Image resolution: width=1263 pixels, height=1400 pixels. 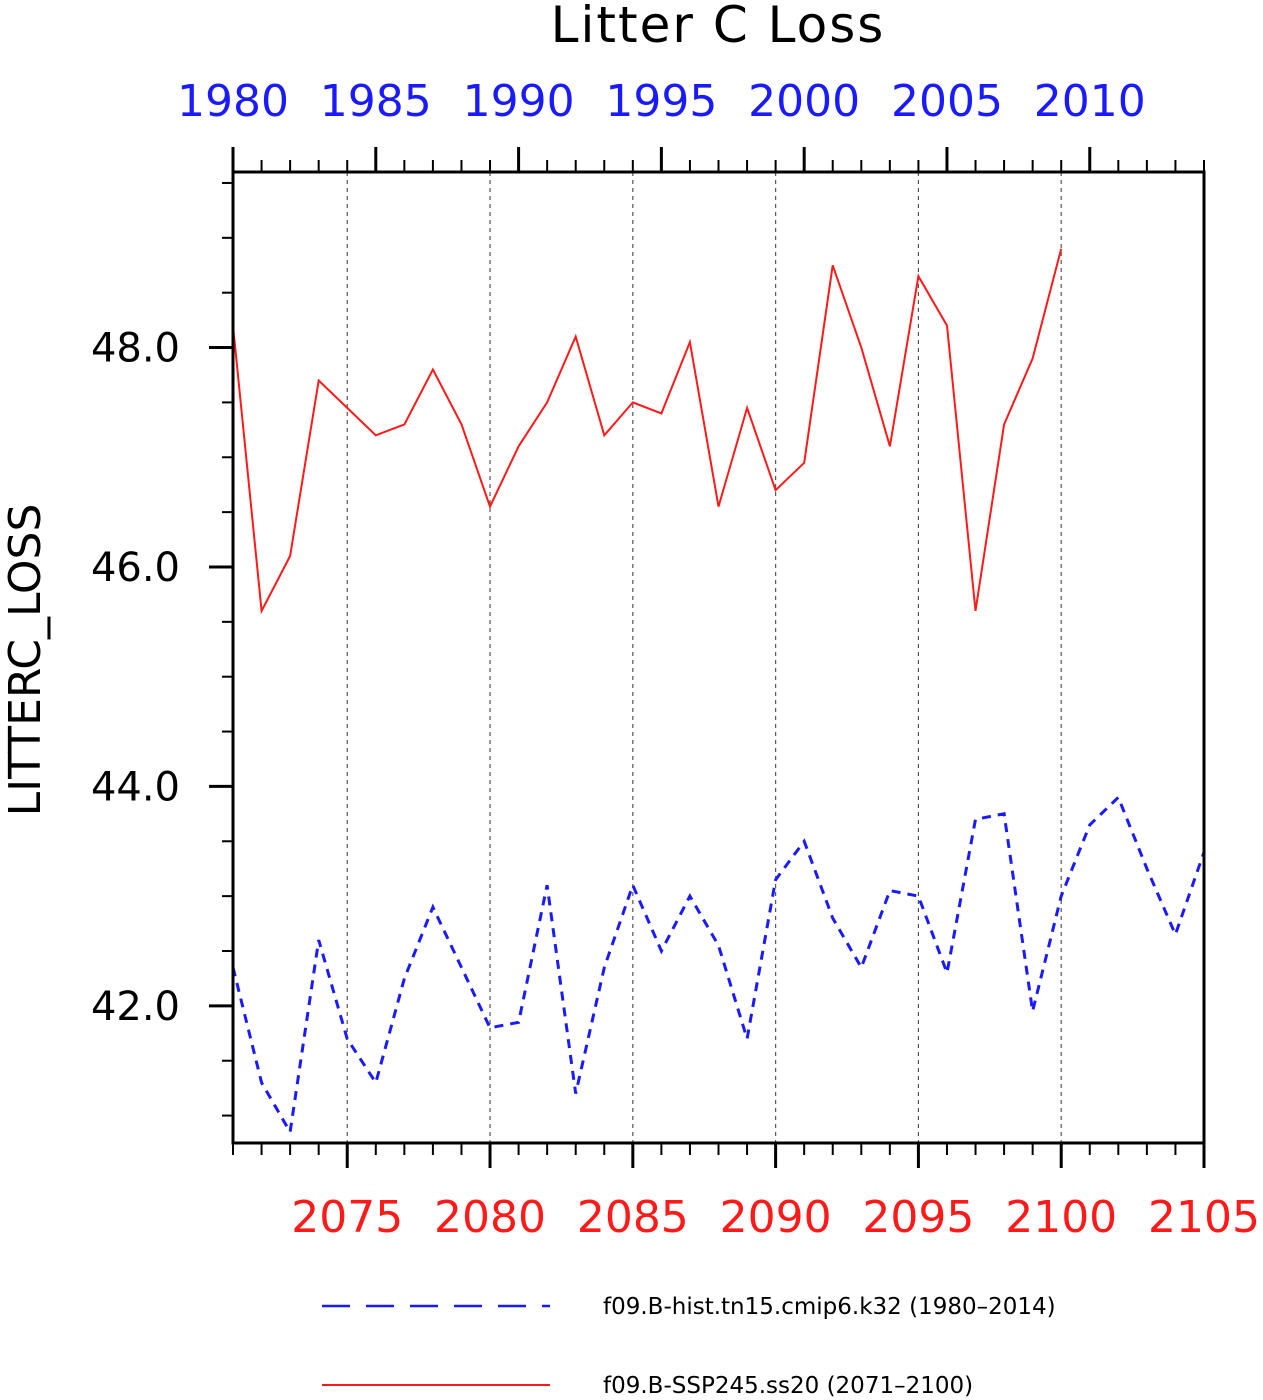 What do you see at coordinates (633, 1217) in the screenshot?
I see `bottom-axis-tick-label: 2085` at bounding box center [633, 1217].